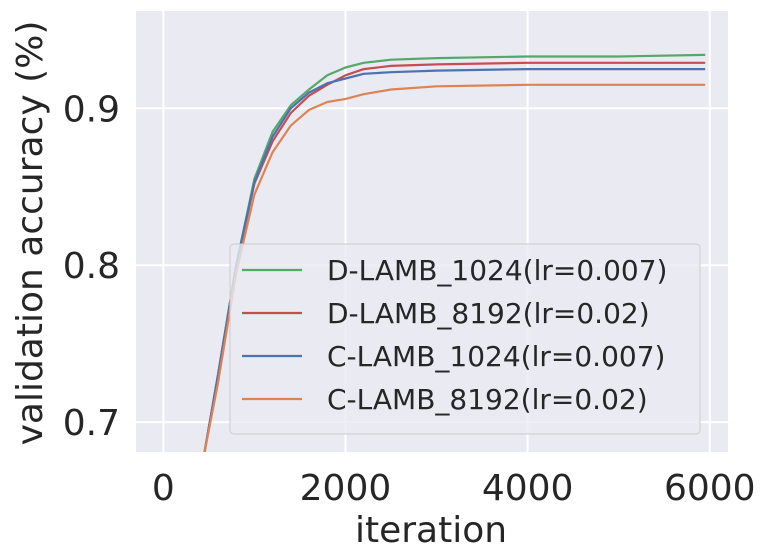  What do you see at coordinates (497, 270) in the screenshot?
I see `legend-label: D-LAMB_1024(lr=0.007)` at bounding box center [497, 270].